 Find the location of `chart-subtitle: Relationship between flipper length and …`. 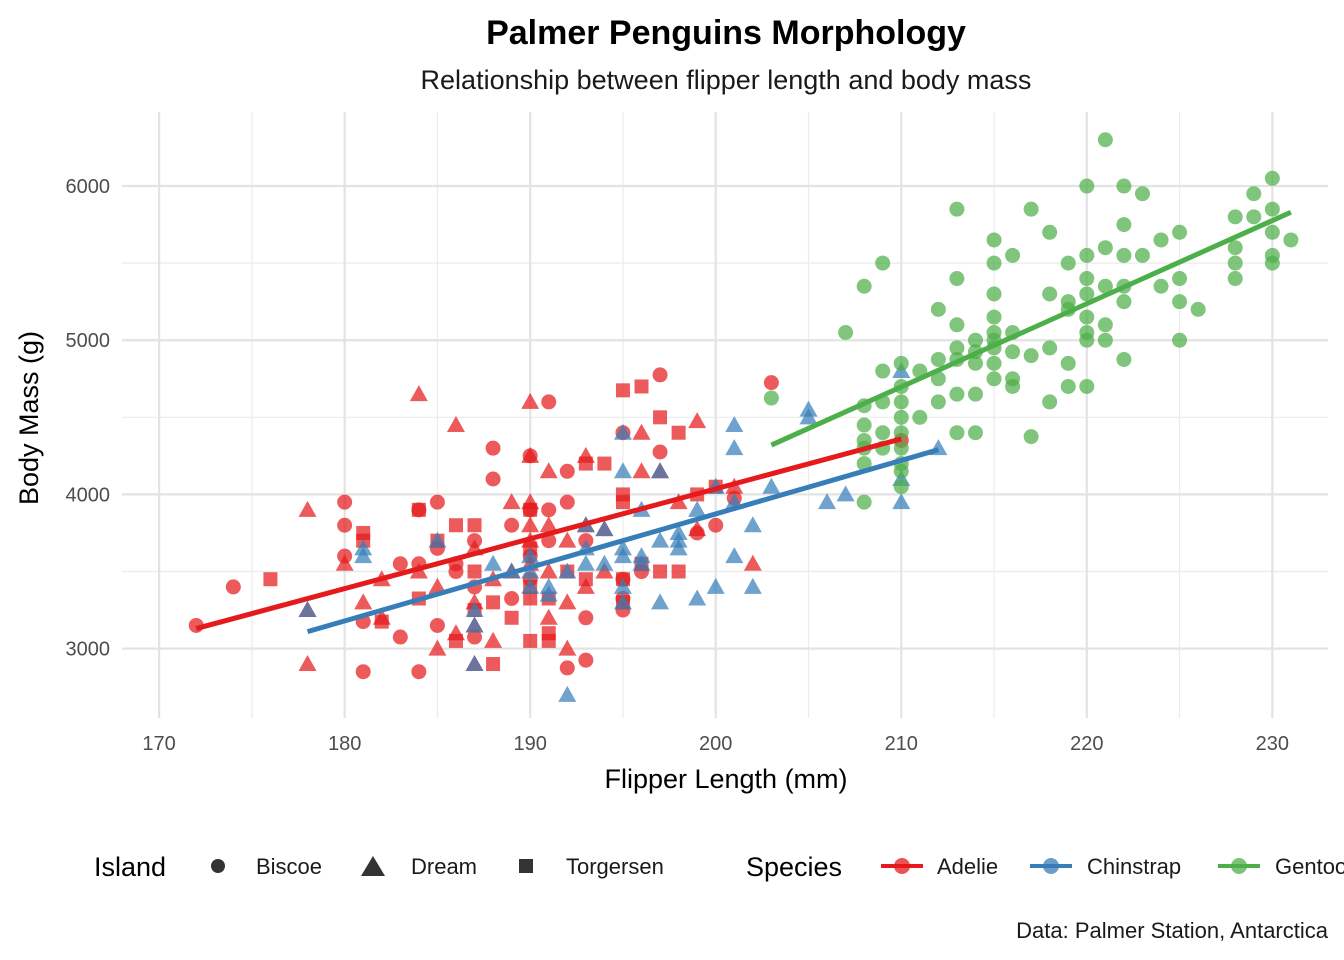

chart-subtitle: Relationship between flipper length and … is located at coordinates (726, 80).